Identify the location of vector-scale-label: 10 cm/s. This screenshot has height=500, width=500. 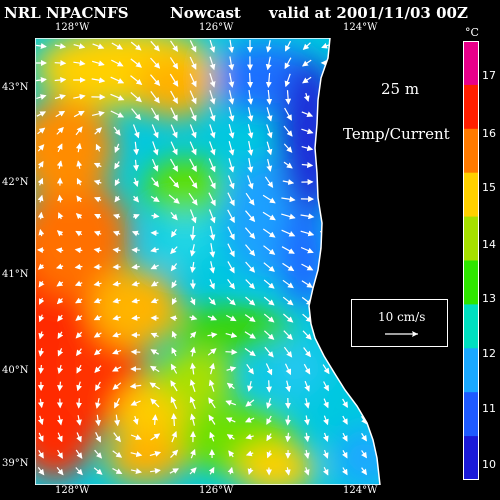
(402, 317).